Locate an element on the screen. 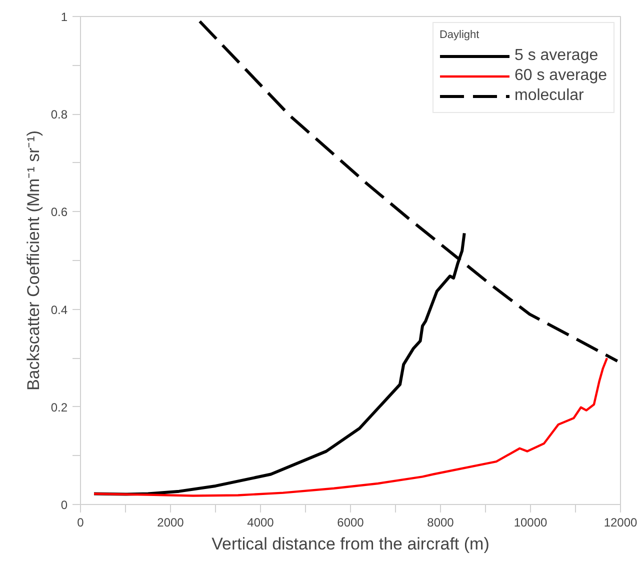 The image size is (640, 564). x-tick-label: 10000 is located at coordinates (531, 523).